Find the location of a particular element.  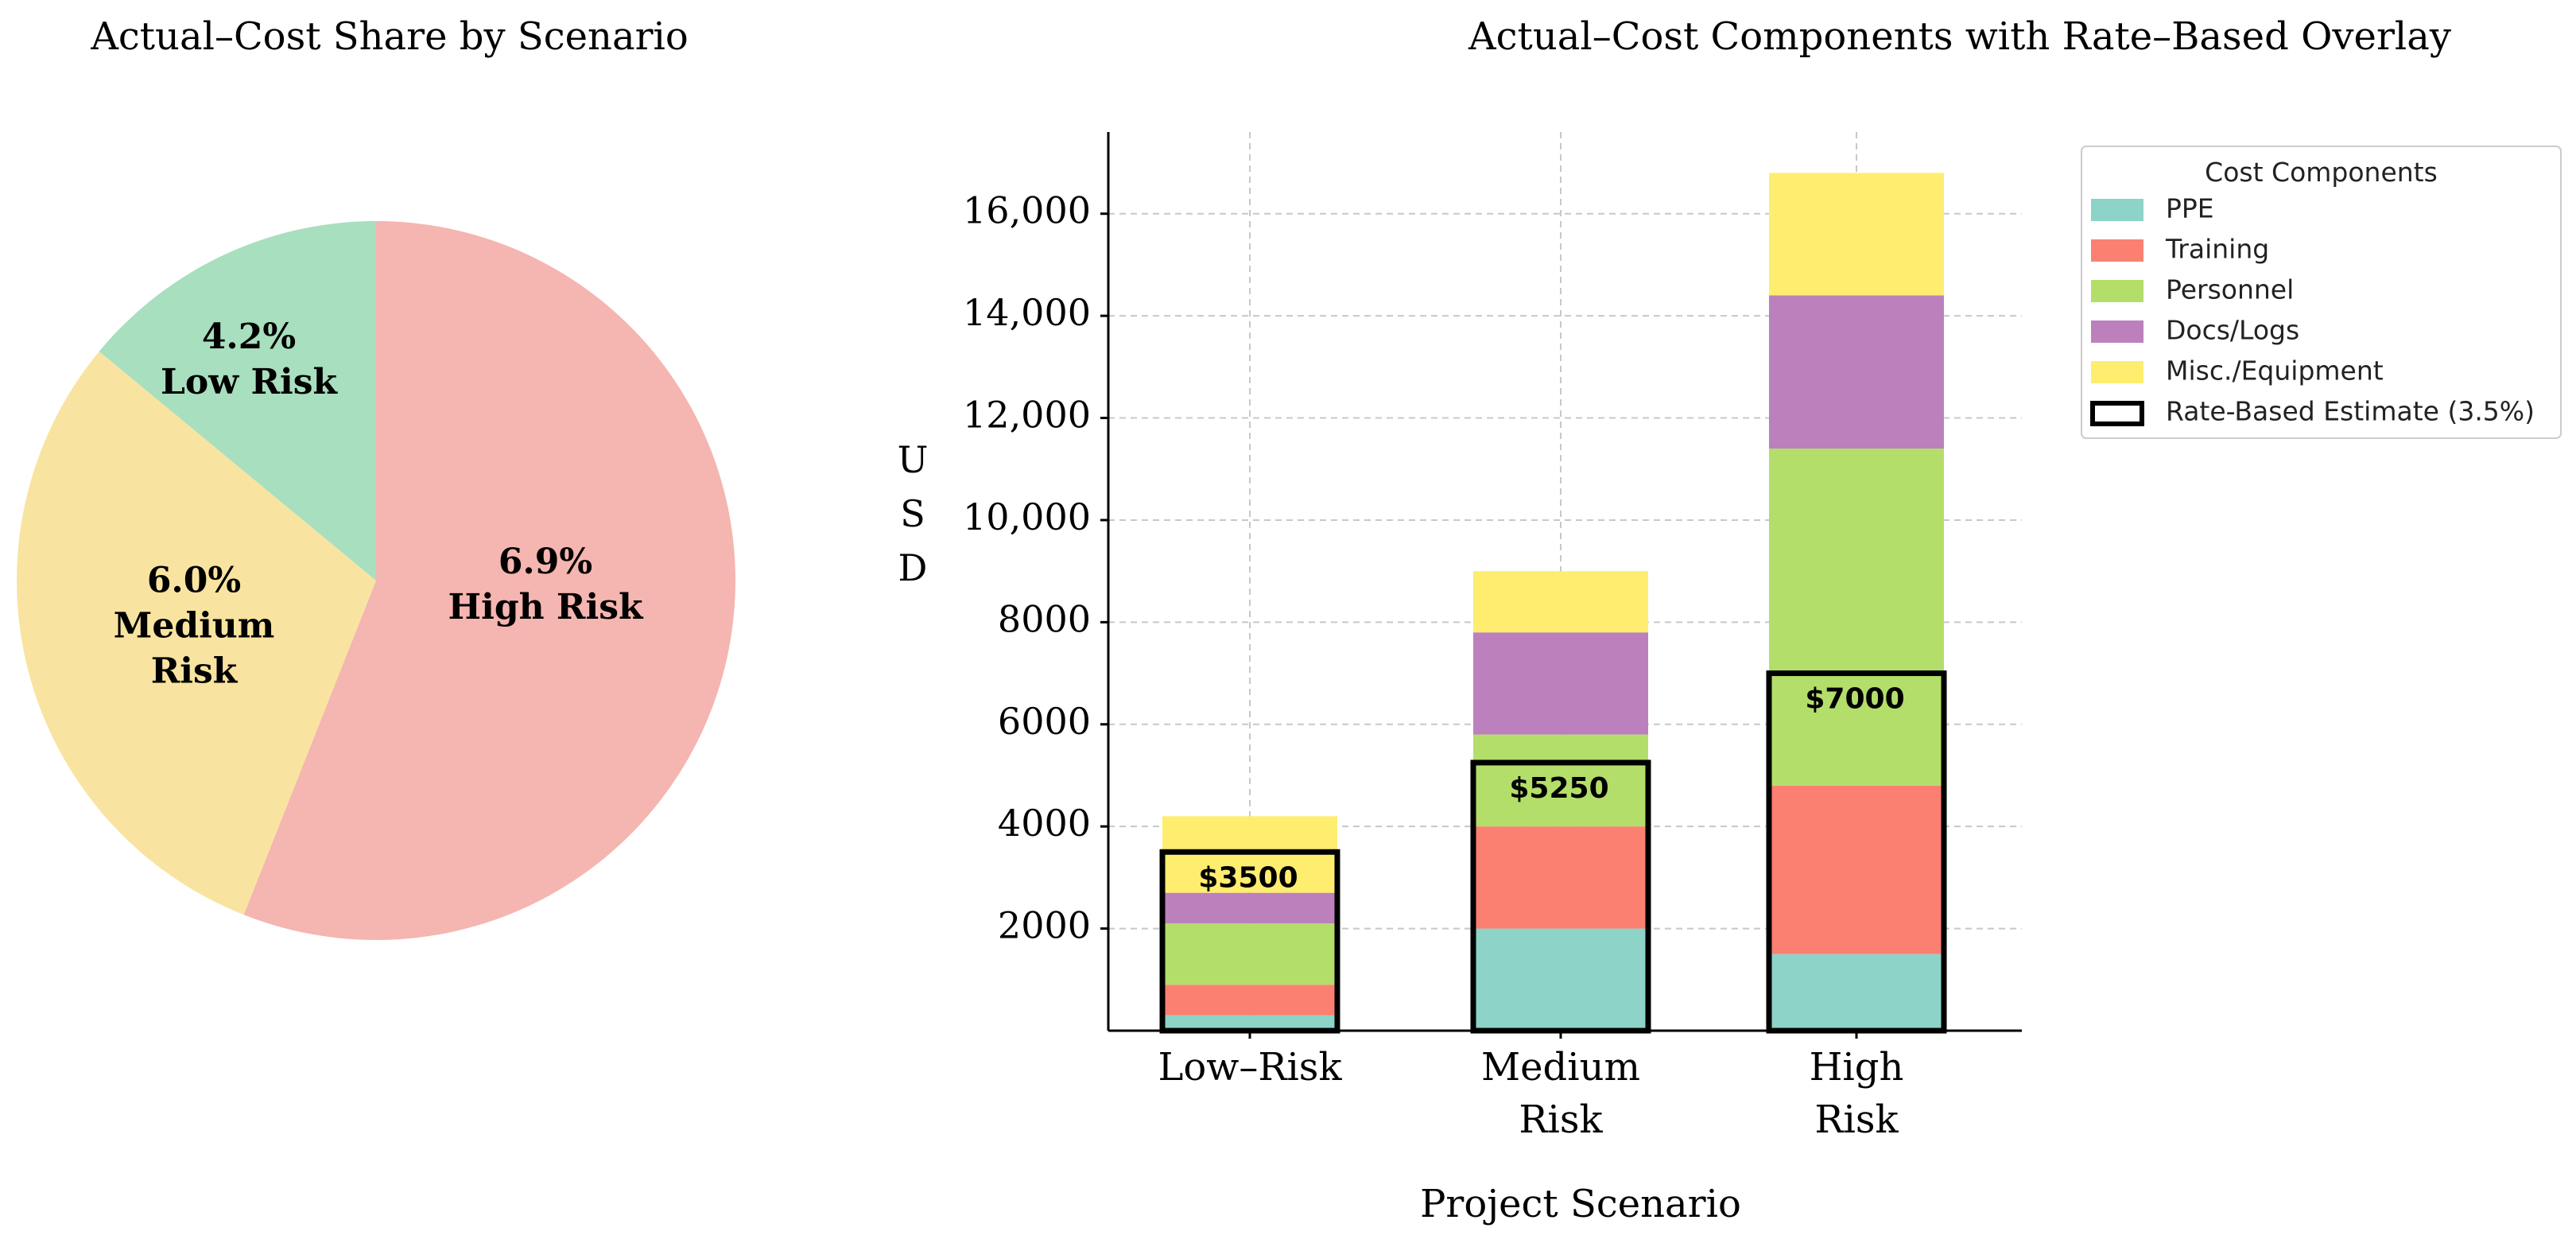

pie-label-line: 6.0% is located at coordinates (194, 581).